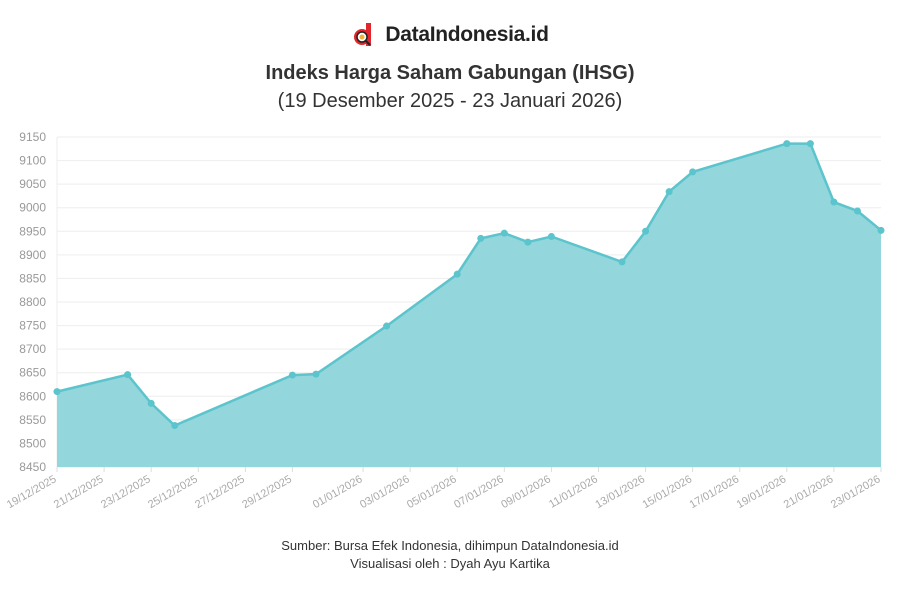 The width and height of the screenshot is (900, 600). I want to click on x-tick-label: 29/12/2025, so click(267, 492).